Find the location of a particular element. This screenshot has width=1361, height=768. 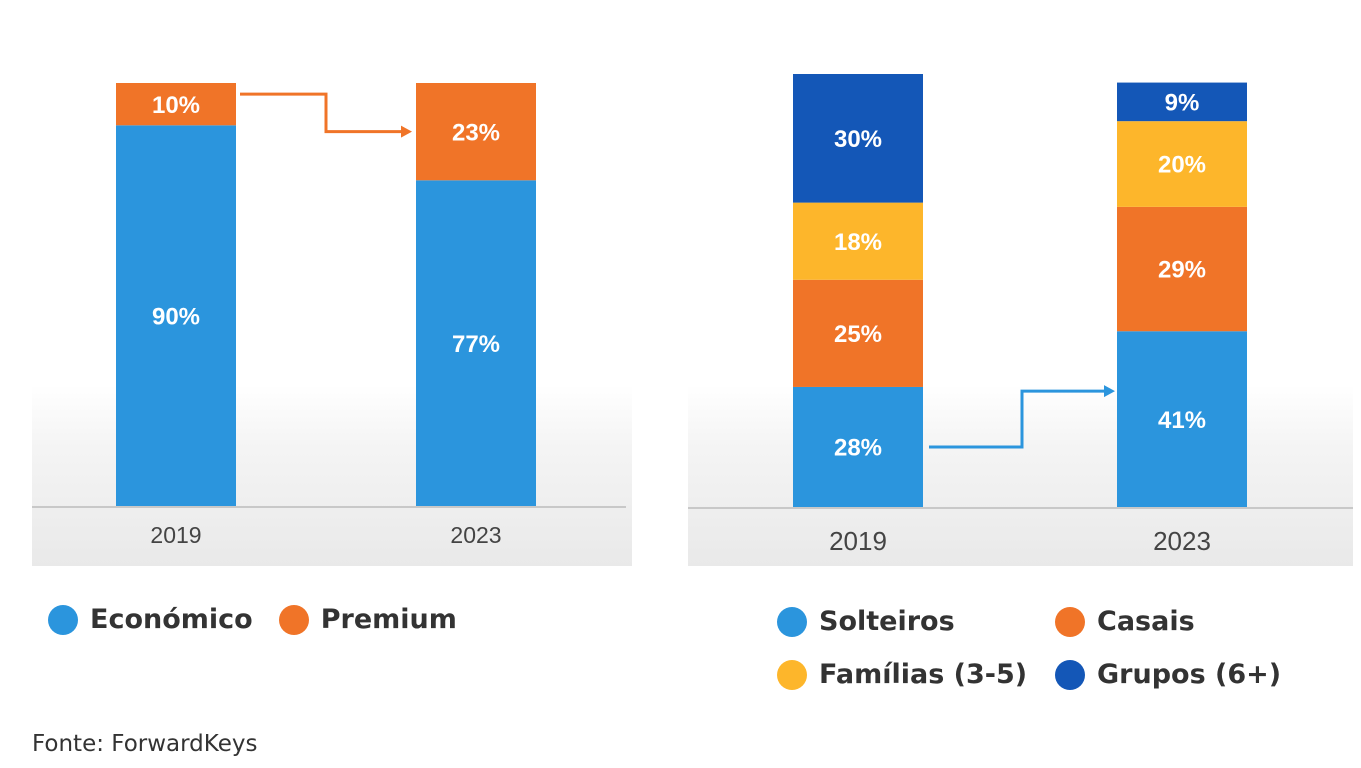

data-label-familias-3-5-2019: 18% is located at coordinates (858, 242).